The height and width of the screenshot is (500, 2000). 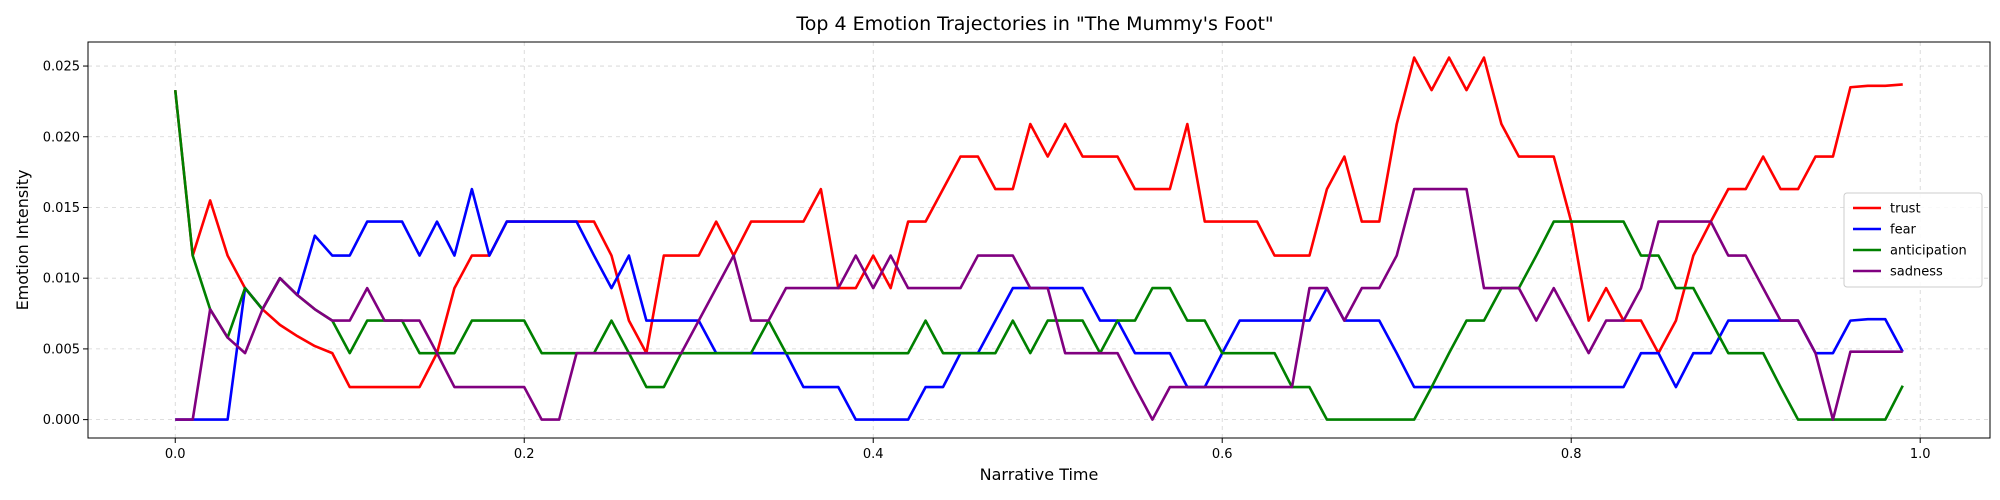 I want to click on y-tick-label: 0.025, so click(x=61, y=67).